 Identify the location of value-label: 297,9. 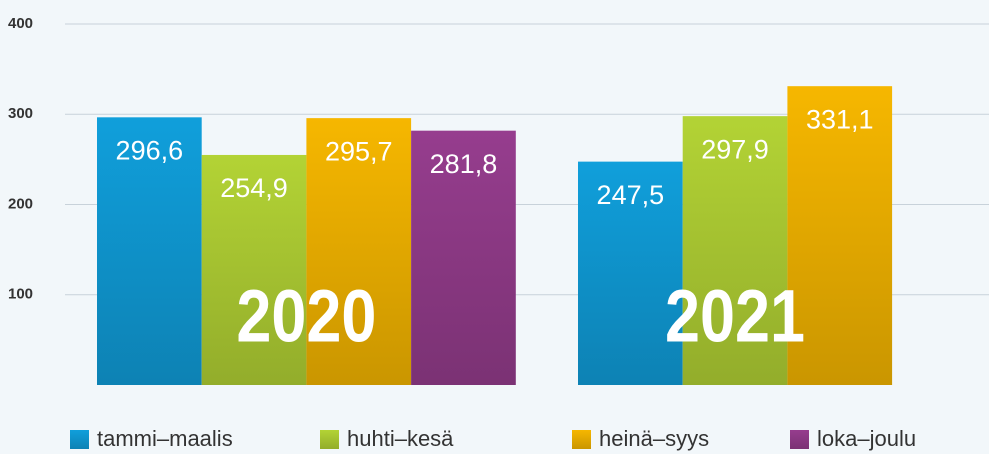
(735, 149).